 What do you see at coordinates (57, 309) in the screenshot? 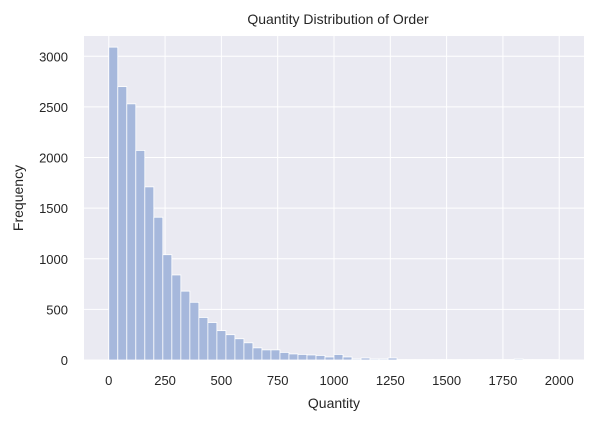
I see `y-tick-label: 500` at bounding box center [57, 309].